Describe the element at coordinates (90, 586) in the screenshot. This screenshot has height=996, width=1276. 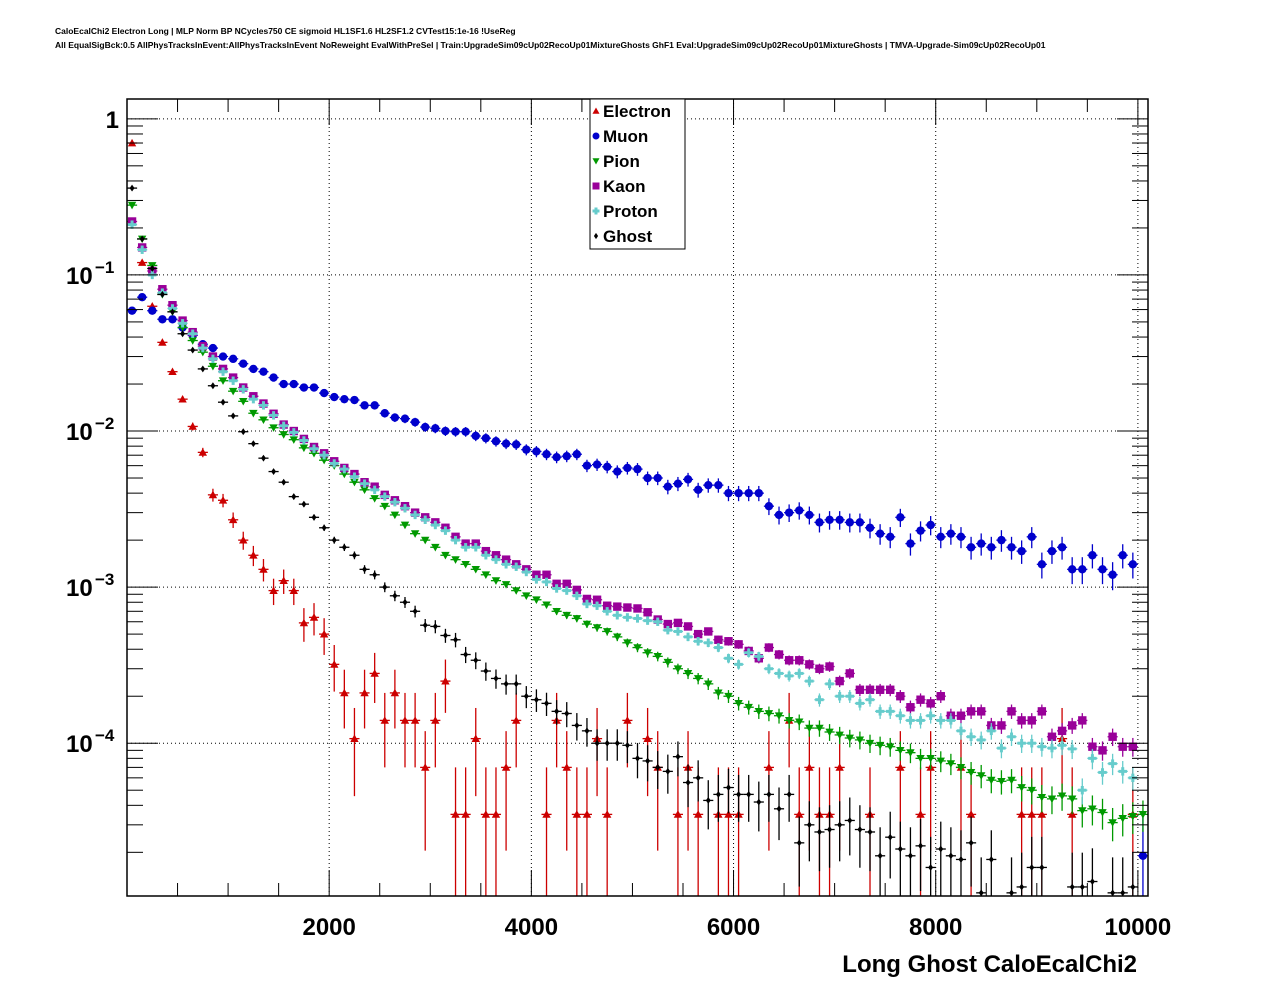
I see `y-tick-label: 10 −3` at that location.